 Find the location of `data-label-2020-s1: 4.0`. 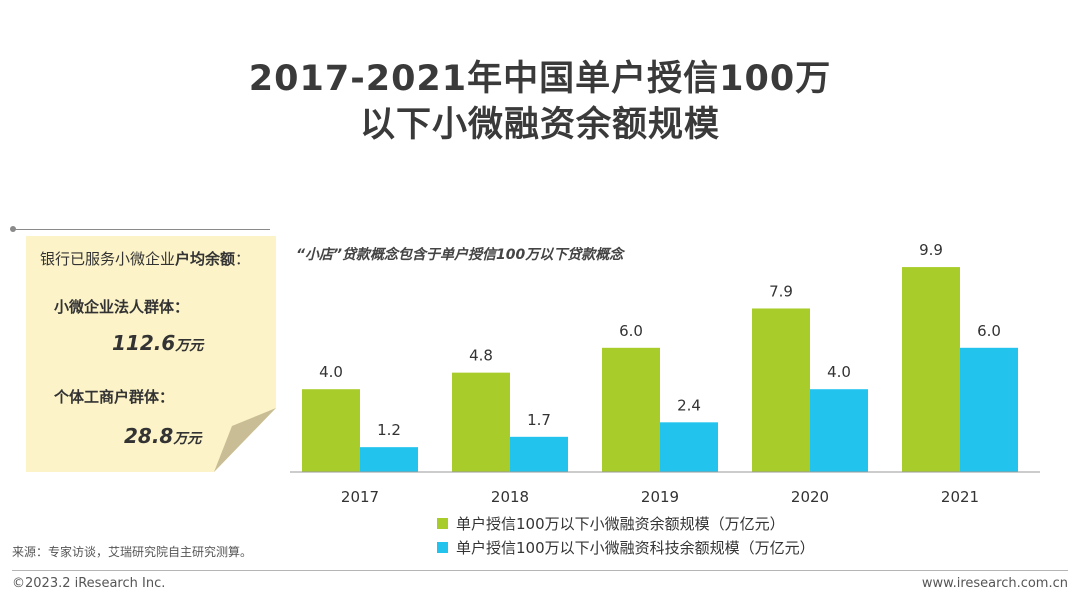

data-label-2020-s1: 4.0 is located at coordinates (839, 372).